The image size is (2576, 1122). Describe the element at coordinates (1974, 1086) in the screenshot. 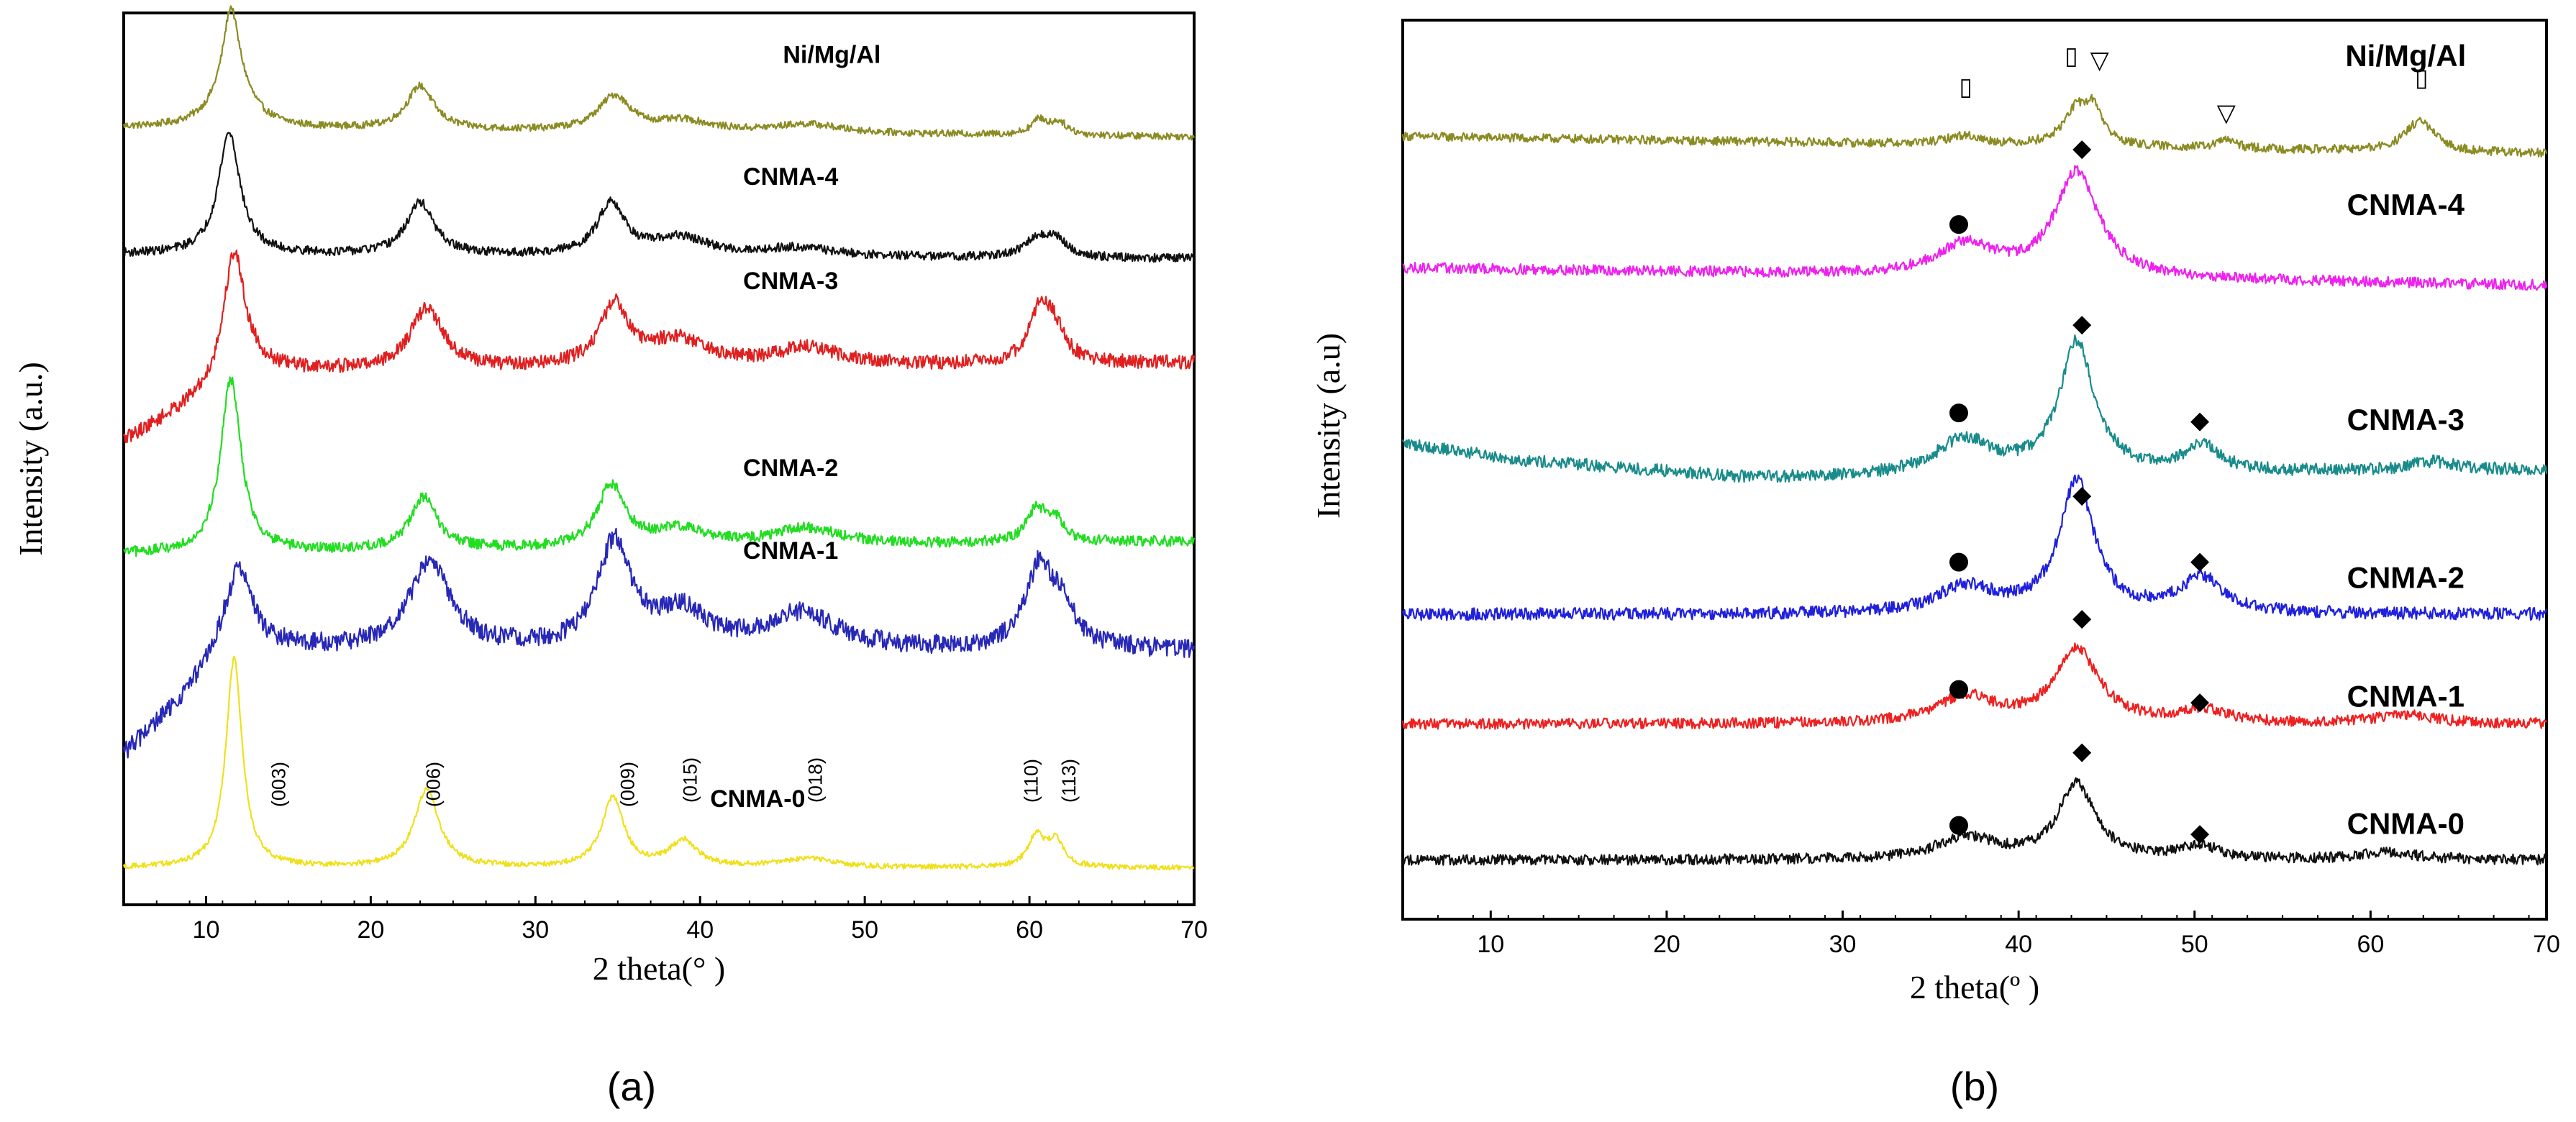

I see `panel-b-label: (b)` at that location.